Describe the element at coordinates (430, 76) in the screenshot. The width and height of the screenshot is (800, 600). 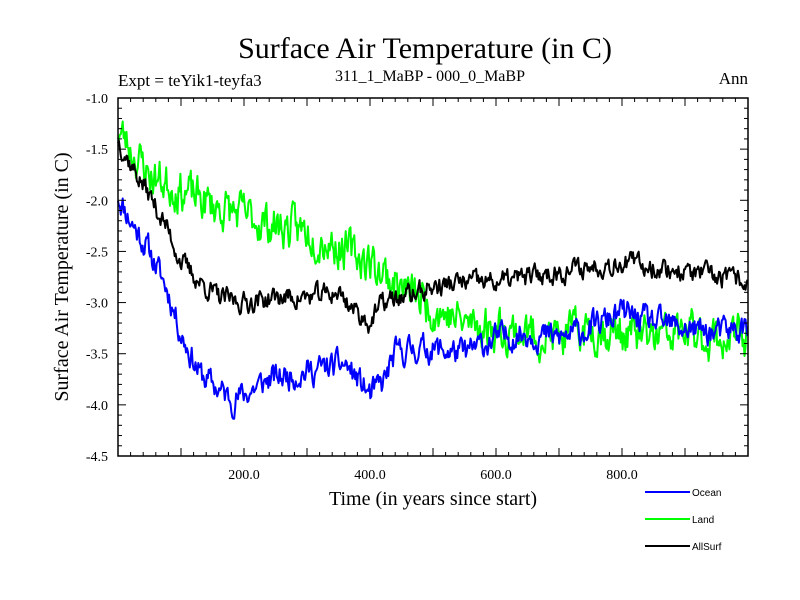
I see `period-label: 311_1_MaBP - 000_0_MaBP` at that location.